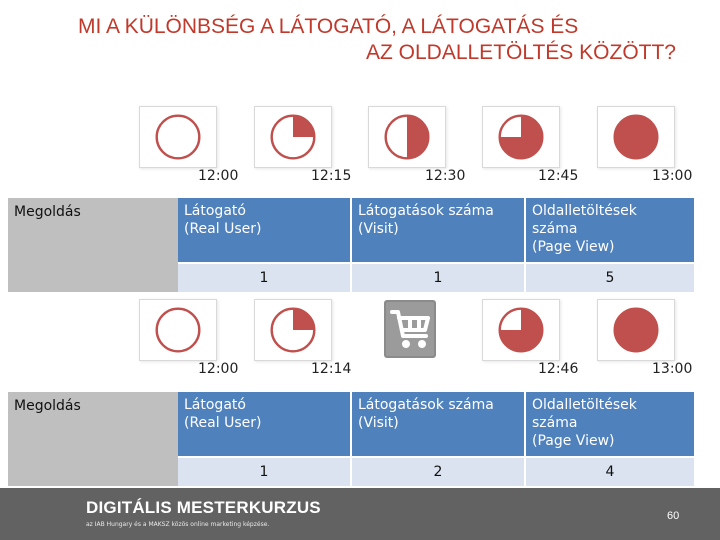  I want to click on title-line-2: AZ OLDALLETÖLTÉS KÖZÖTT?, so click(520, 52).